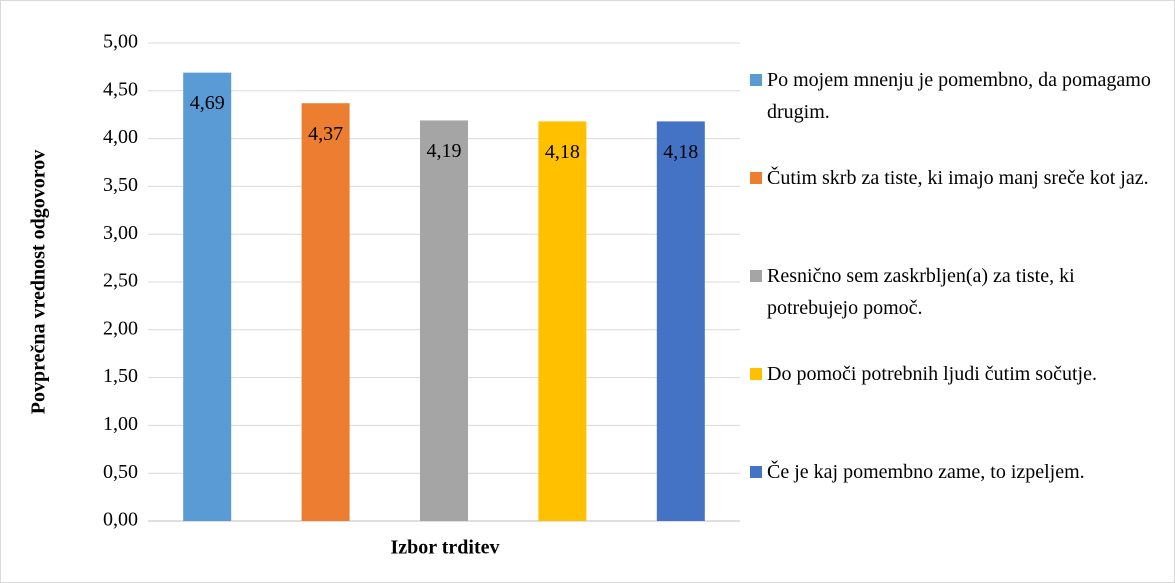 This screenshot has width=1175, height=583. Describe the element at coordinates (120, 42) in the screenshot. I see `y-tick-label: 5,00` at that location.